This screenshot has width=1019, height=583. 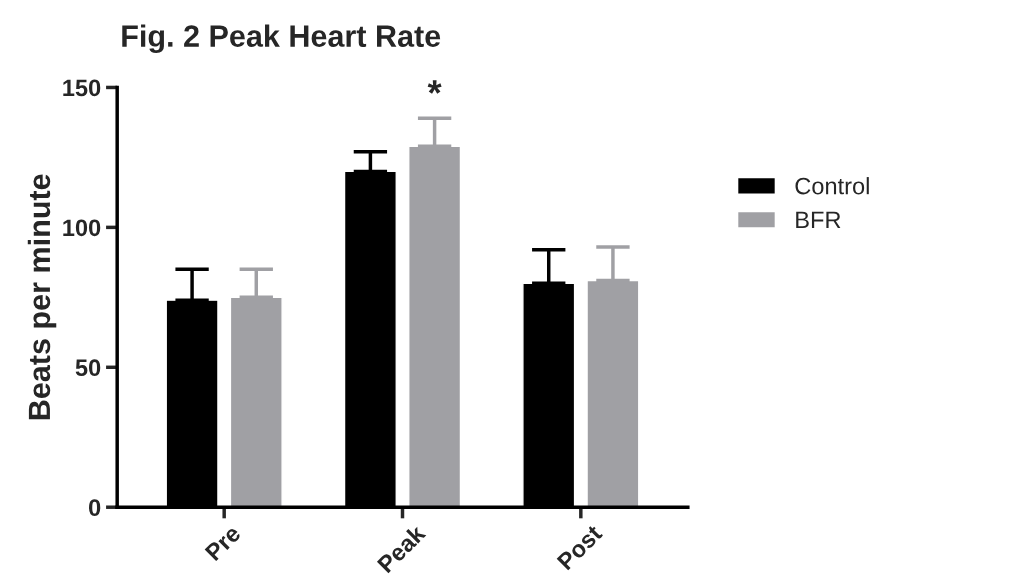 I want to click on y-tick-label: 150, so click(x=82, y=88).